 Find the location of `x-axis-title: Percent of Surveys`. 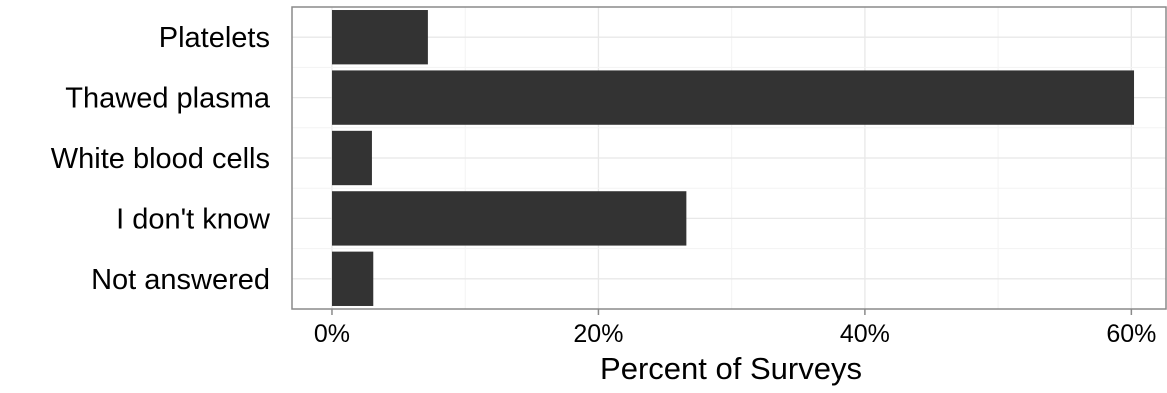

x-axis-title: Percent of Surveys is located at coordinates (731, 368).